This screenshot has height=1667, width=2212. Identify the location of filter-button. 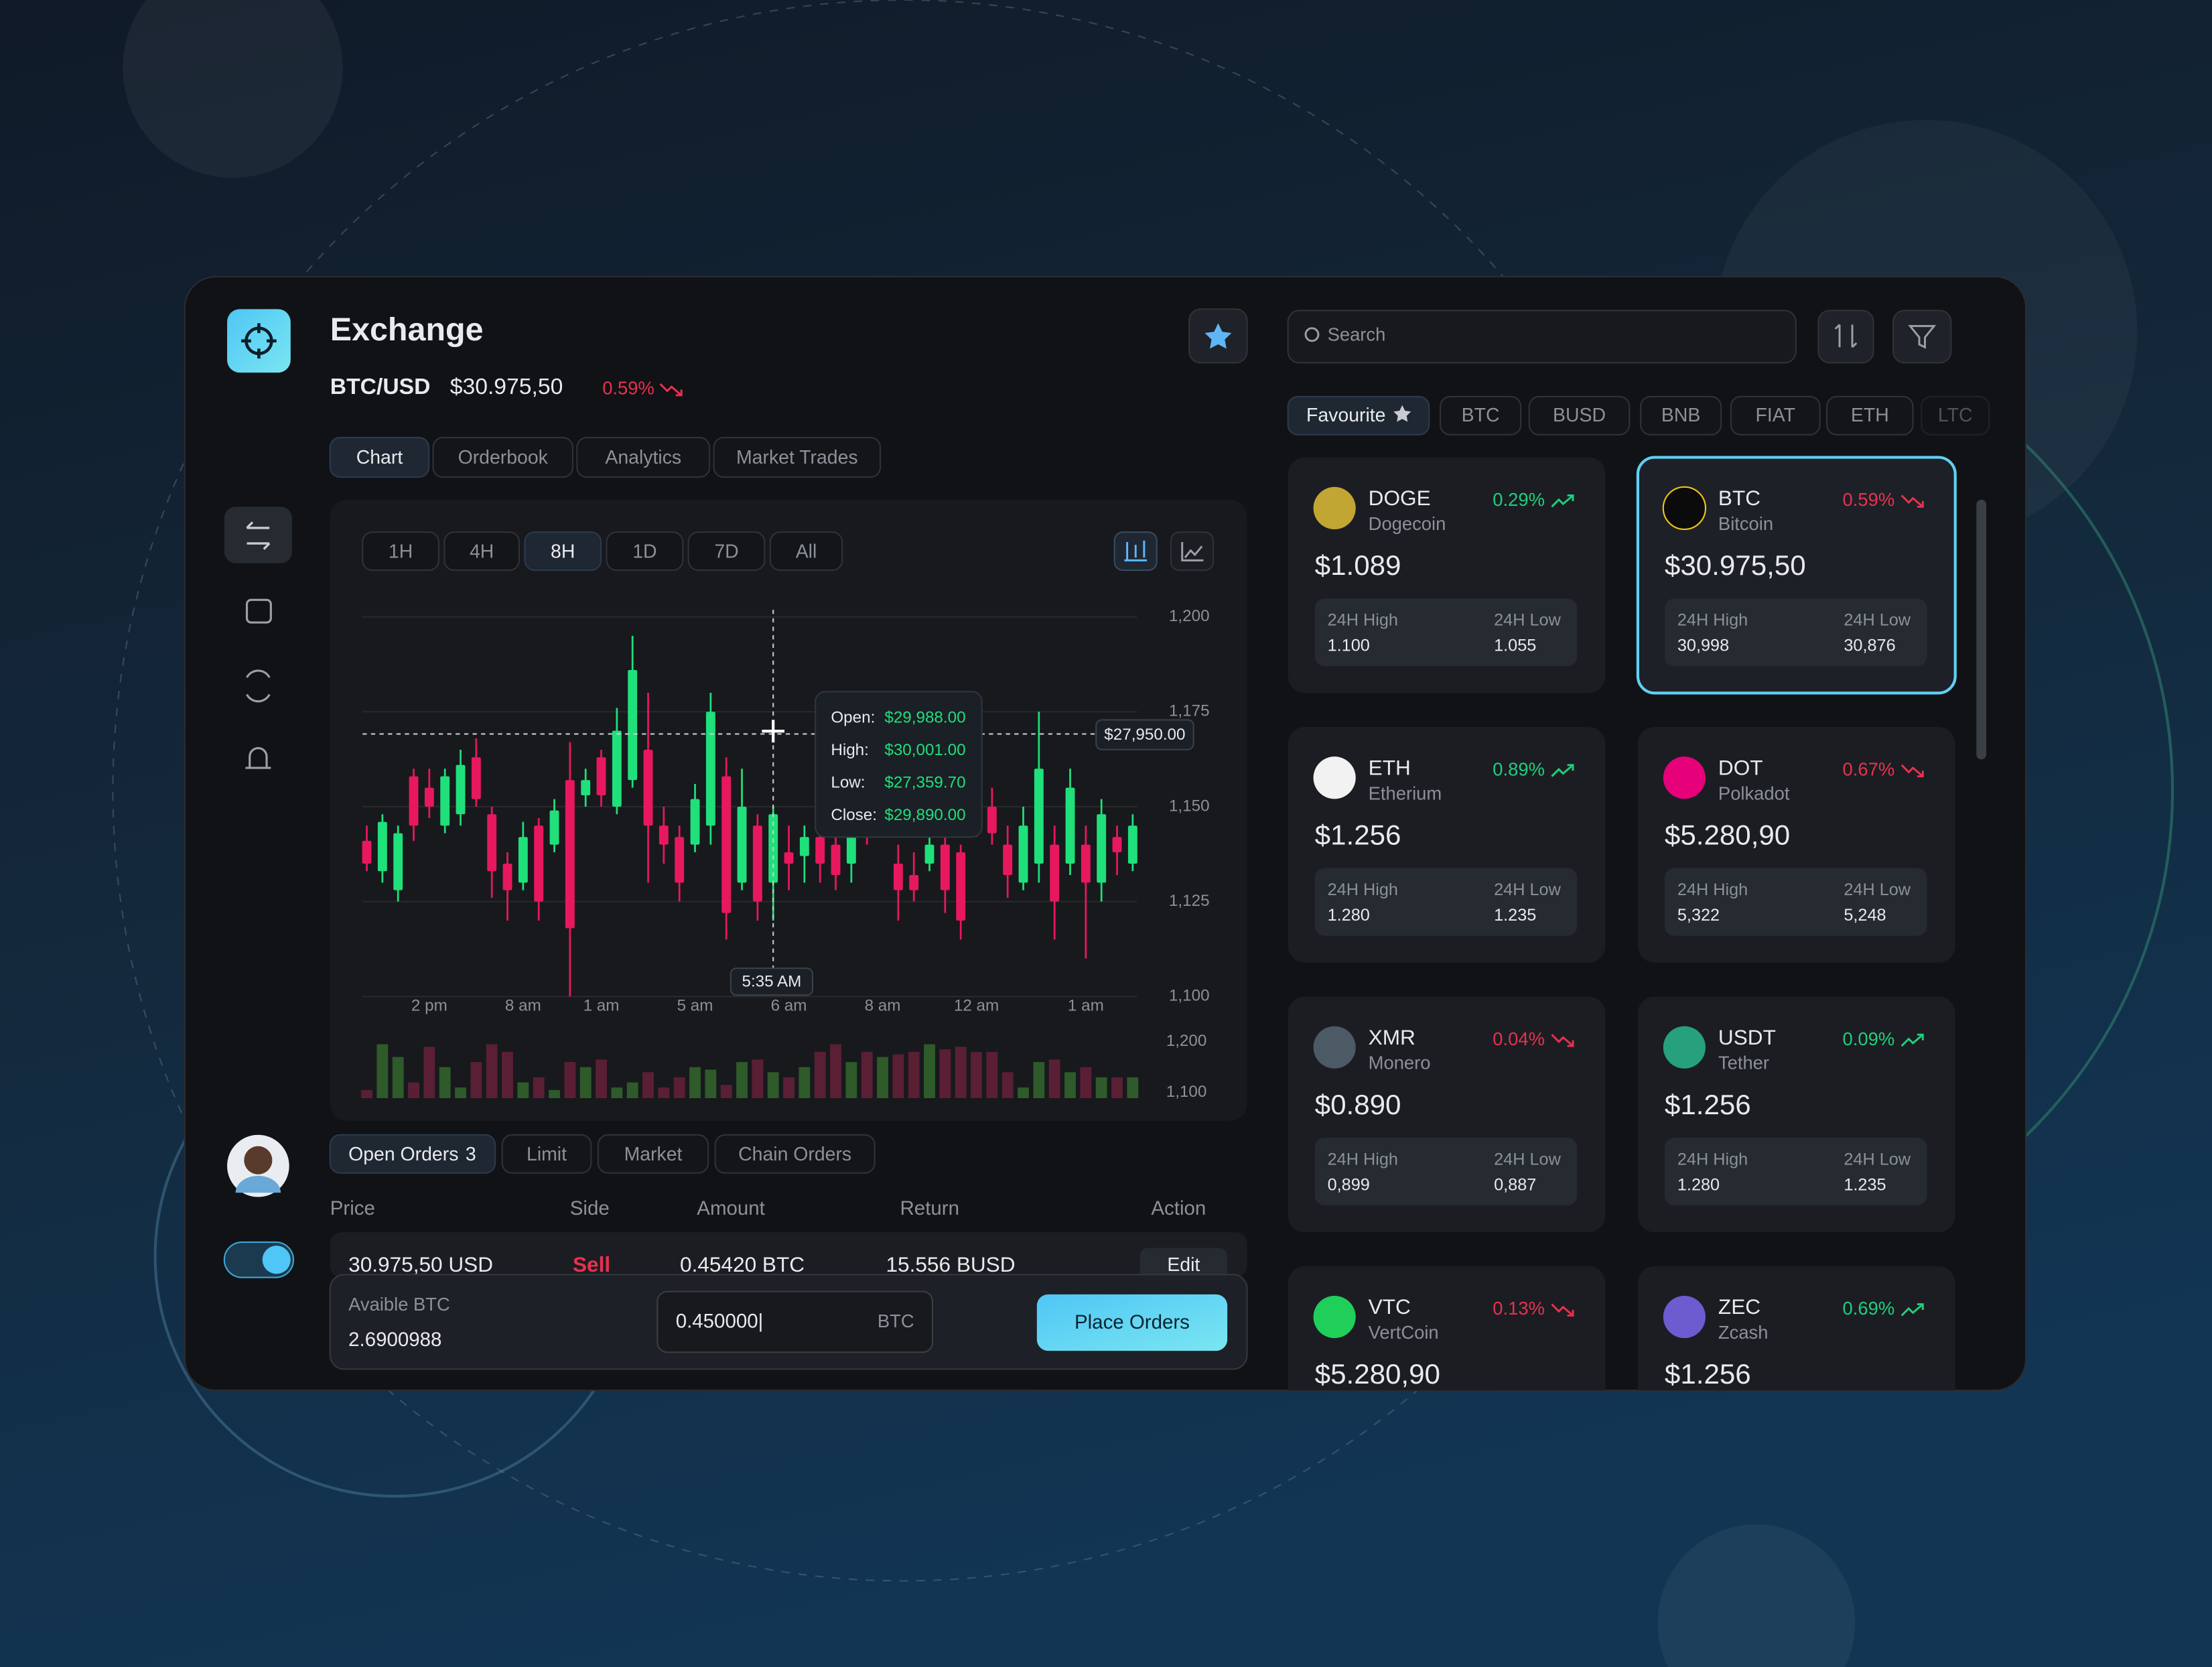
(1922, 337).